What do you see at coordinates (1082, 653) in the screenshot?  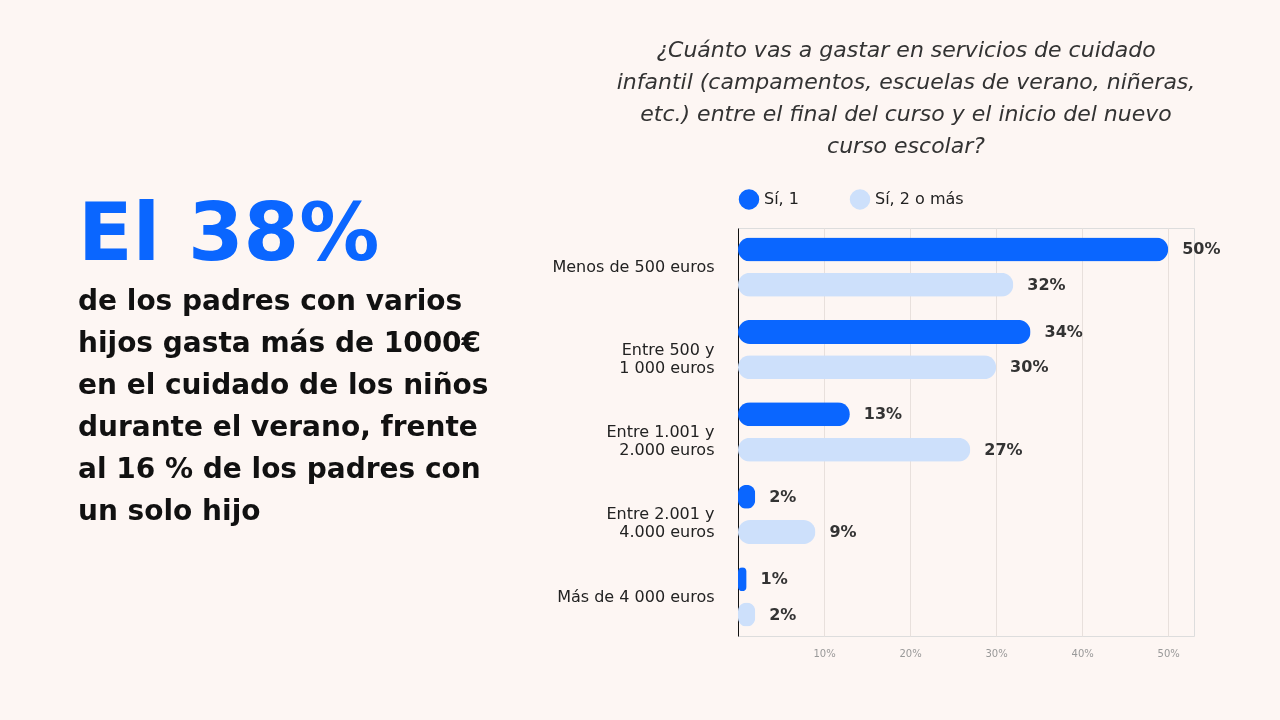 I see `x-tick-label: 40%` at bounding box center [1082, 653].